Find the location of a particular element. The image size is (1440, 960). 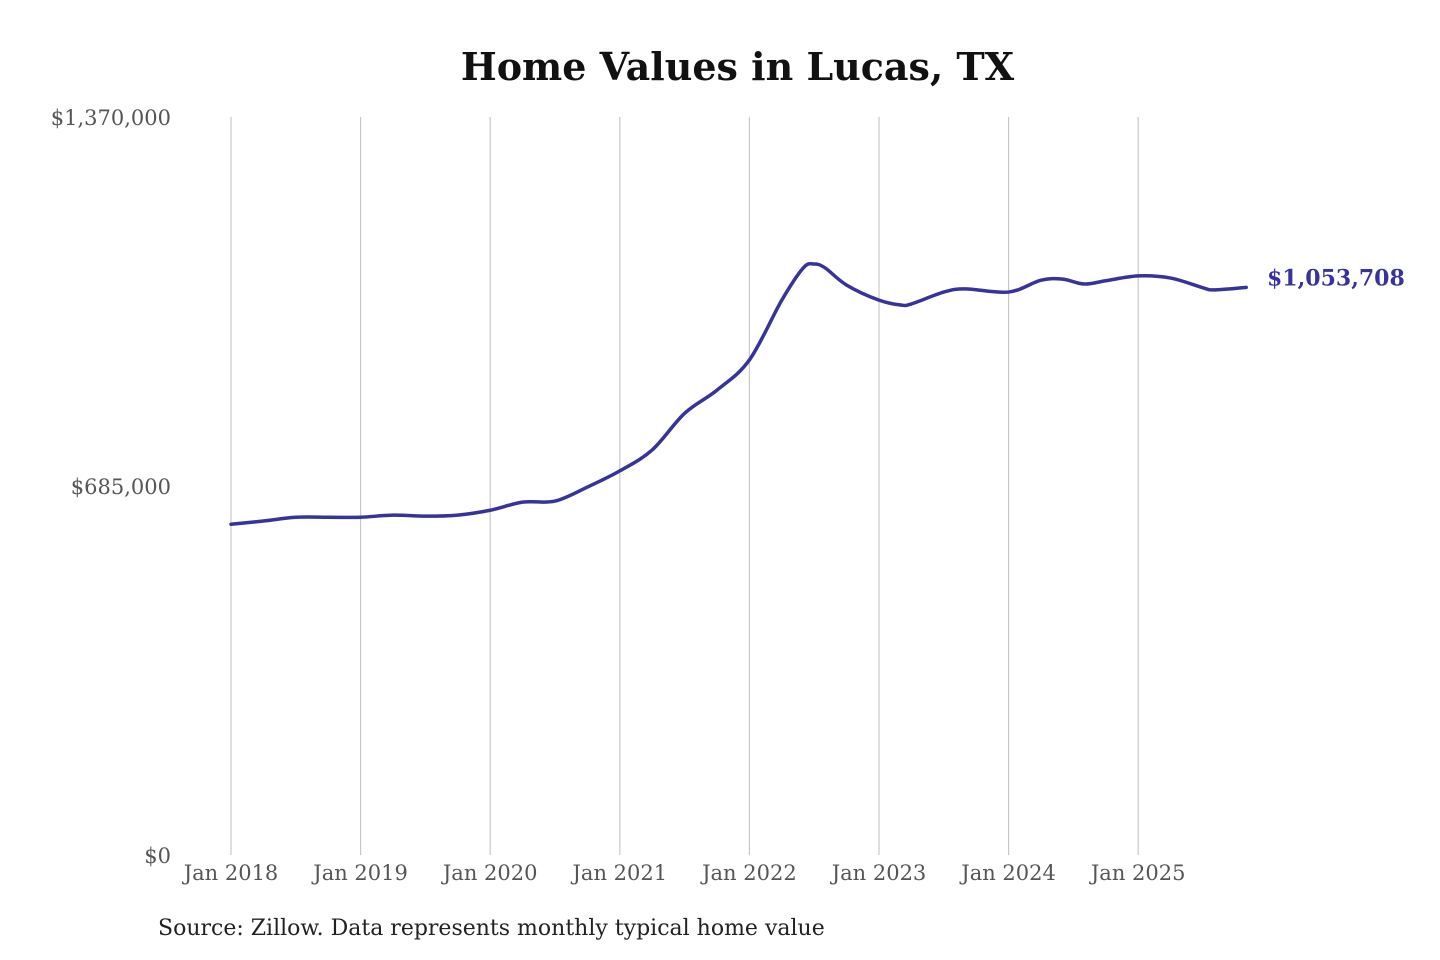

y-tick-label: $0 is located at coordinates (157, 856).